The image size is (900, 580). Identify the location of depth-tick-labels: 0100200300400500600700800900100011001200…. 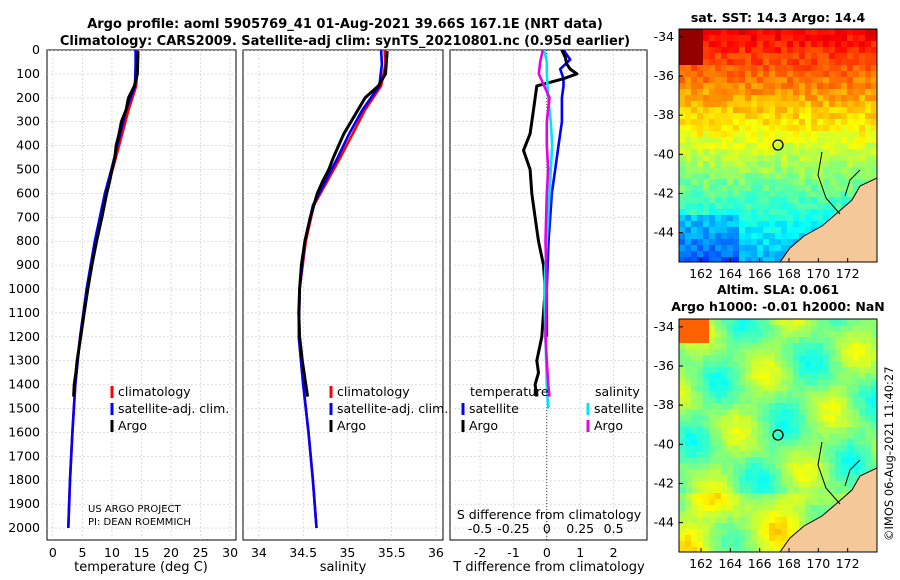
(24, 288).